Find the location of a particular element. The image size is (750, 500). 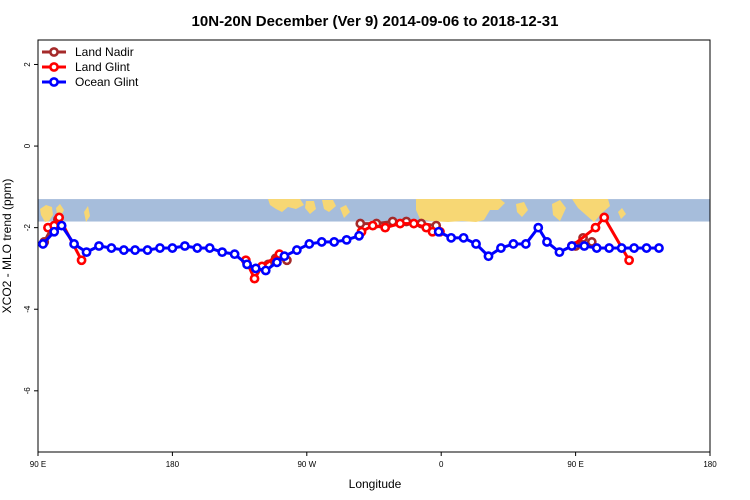

y-tick-label: 0 is located at coordinates (27, 145).